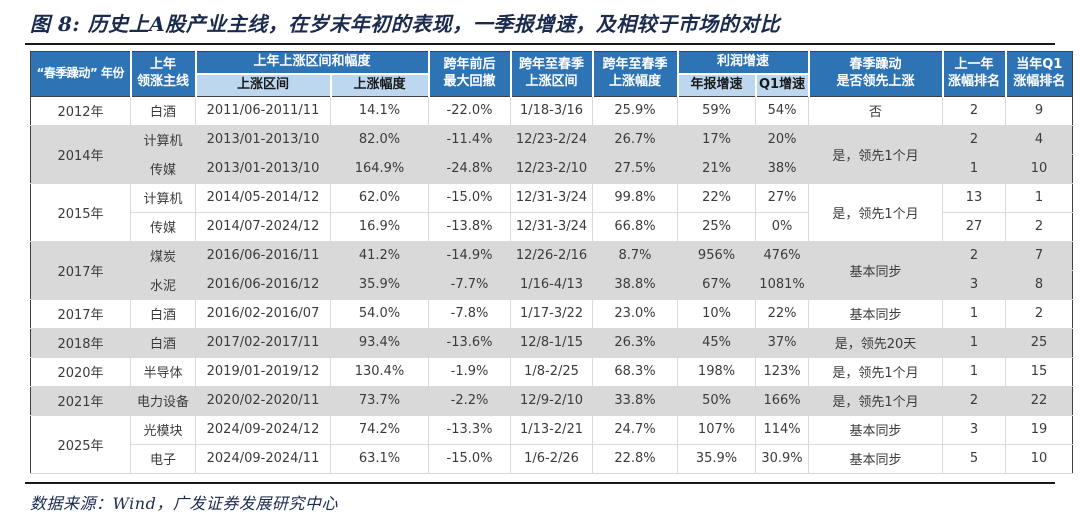  I want to click on annual-growth-cell: 45%, so click(717, 343).